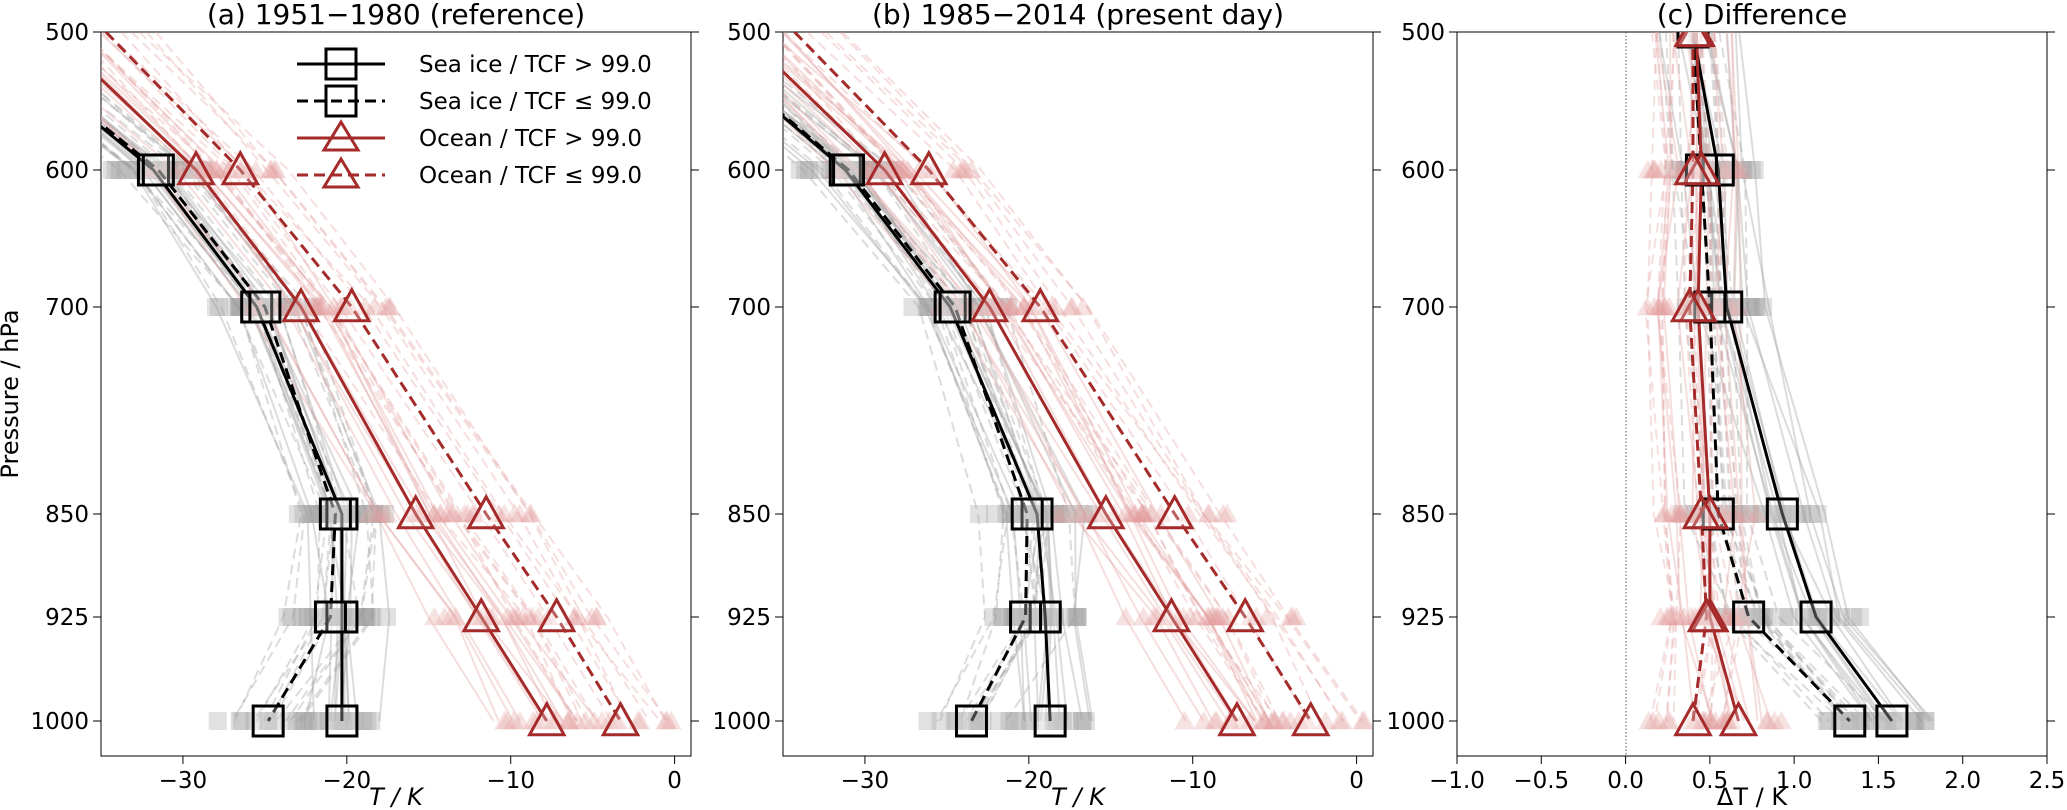 This screenshot has height=810, width=2067. Describe the element at coordinates (420, 775) in the screenshot. I see `panel-a-x-ticks: −30 −20 −10 0` at that location.